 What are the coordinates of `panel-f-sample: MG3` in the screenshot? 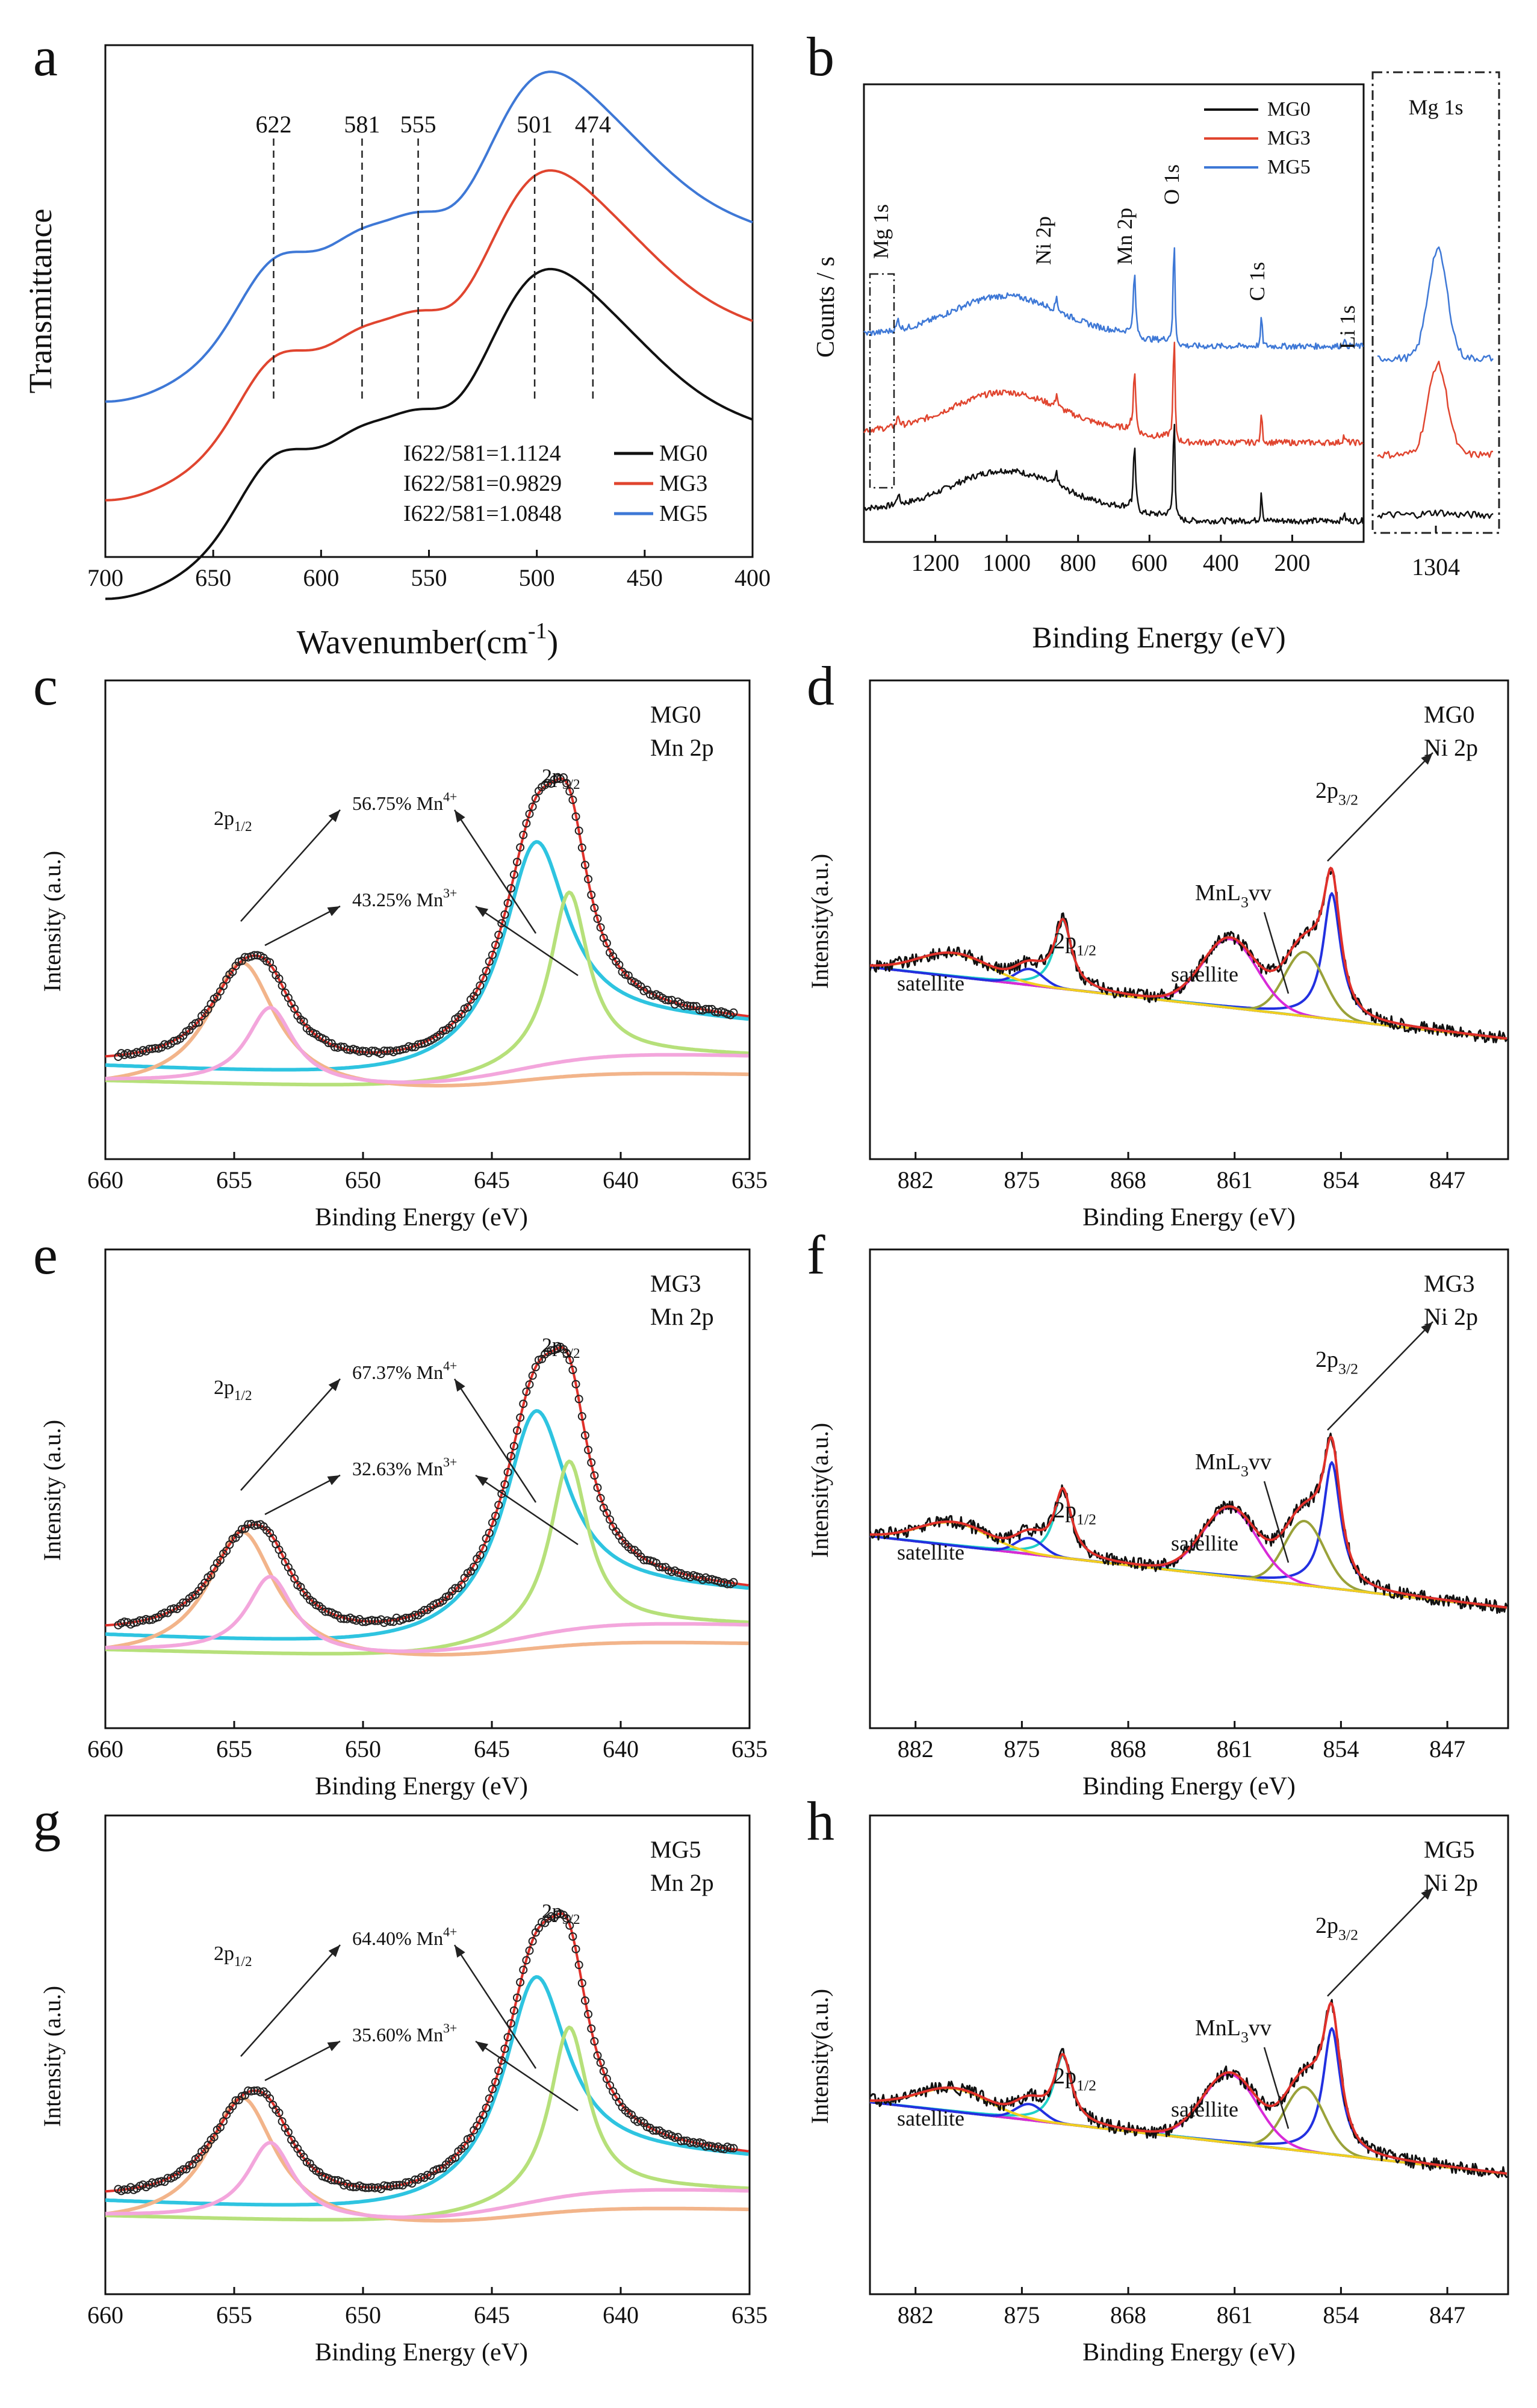 It's located at (1449, 1283).